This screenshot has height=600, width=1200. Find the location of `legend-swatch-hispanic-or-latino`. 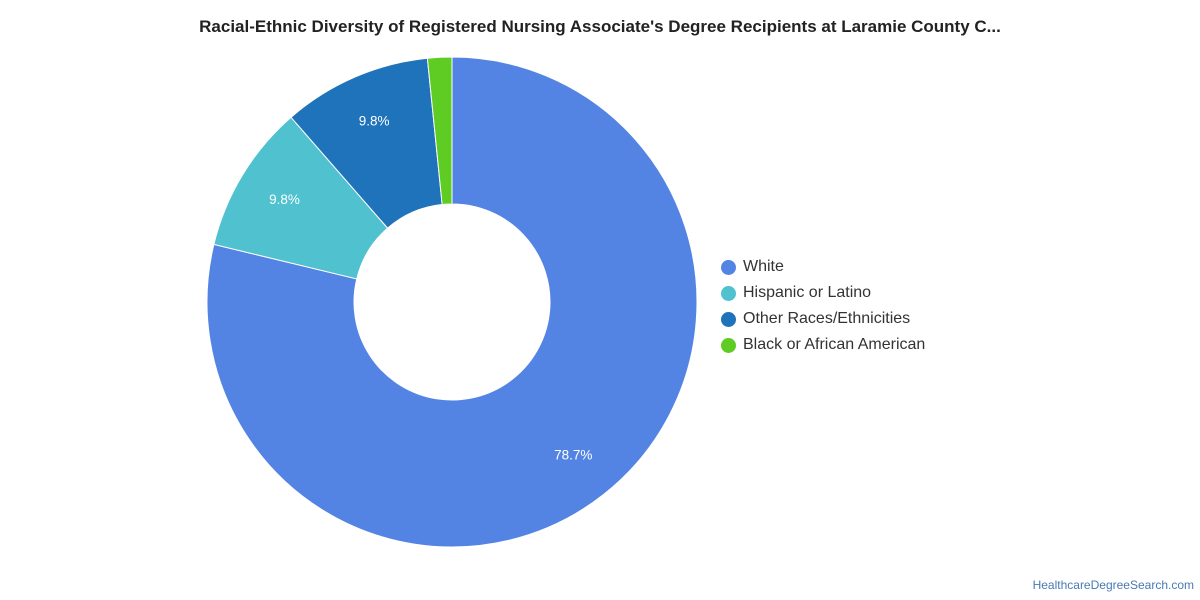

legend-swatch-hispanic-or-latino is located at coordinates (728, 293).